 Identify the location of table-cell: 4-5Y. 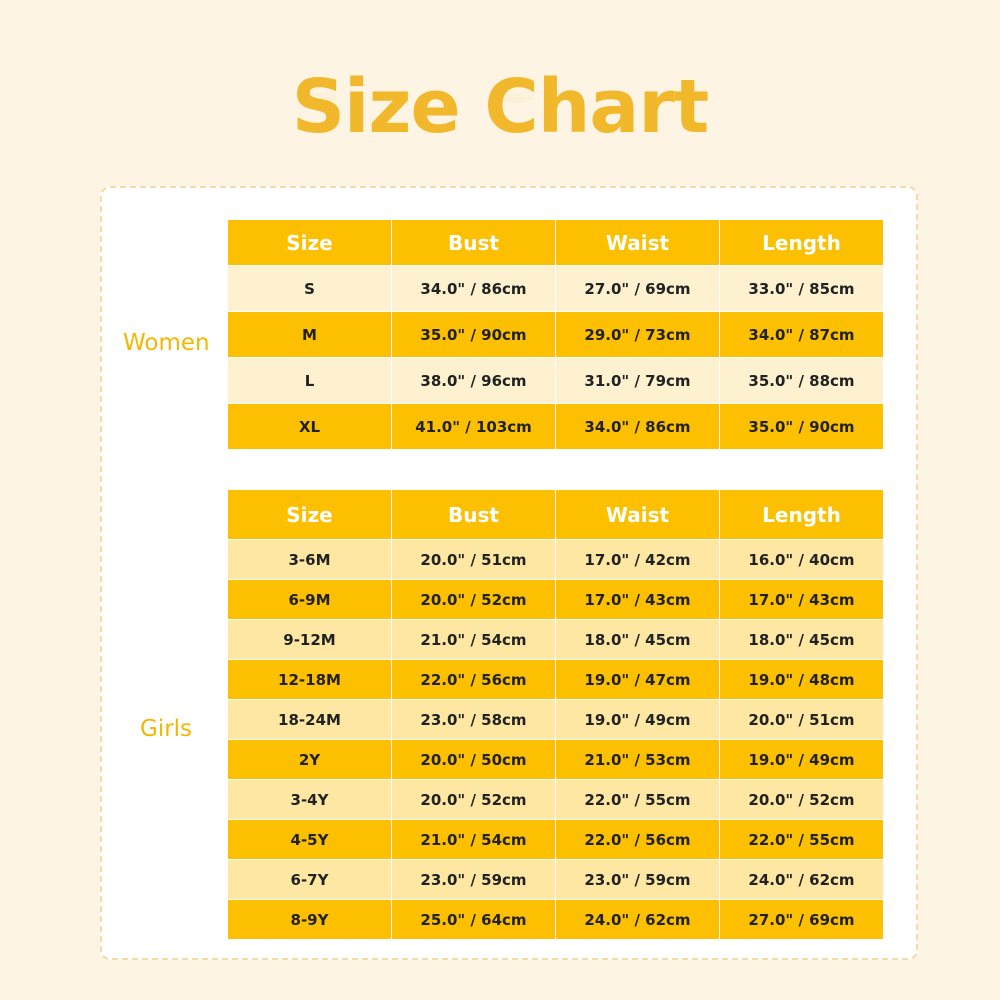
(309, 839).